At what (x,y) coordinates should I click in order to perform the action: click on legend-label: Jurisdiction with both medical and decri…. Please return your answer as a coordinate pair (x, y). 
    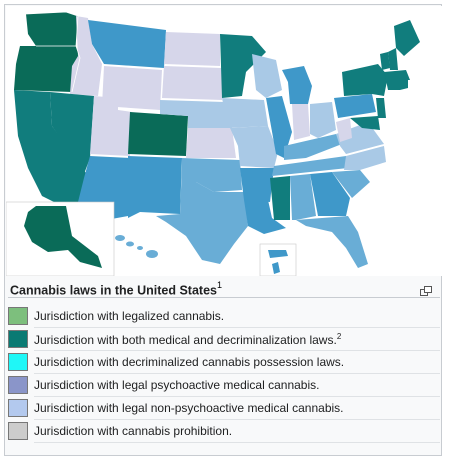
    Looking at the image, I should click on (188, 339).